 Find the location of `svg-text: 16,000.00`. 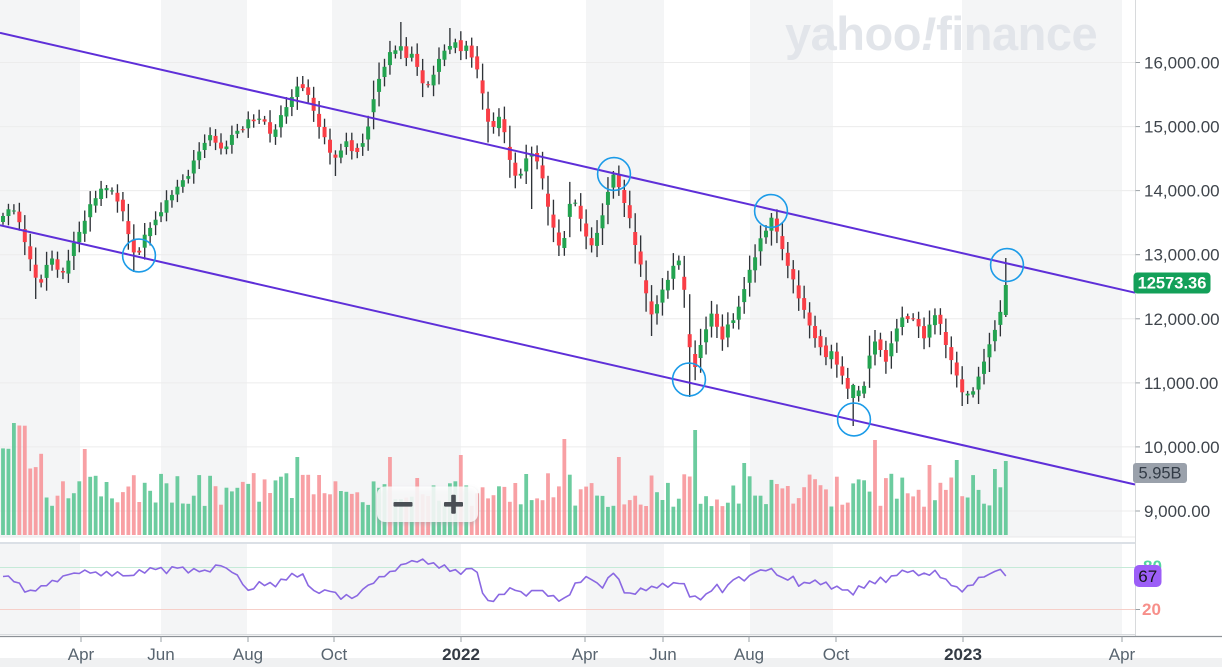

svg-text: 16,000.00 is located at coordinates (1182, 63).